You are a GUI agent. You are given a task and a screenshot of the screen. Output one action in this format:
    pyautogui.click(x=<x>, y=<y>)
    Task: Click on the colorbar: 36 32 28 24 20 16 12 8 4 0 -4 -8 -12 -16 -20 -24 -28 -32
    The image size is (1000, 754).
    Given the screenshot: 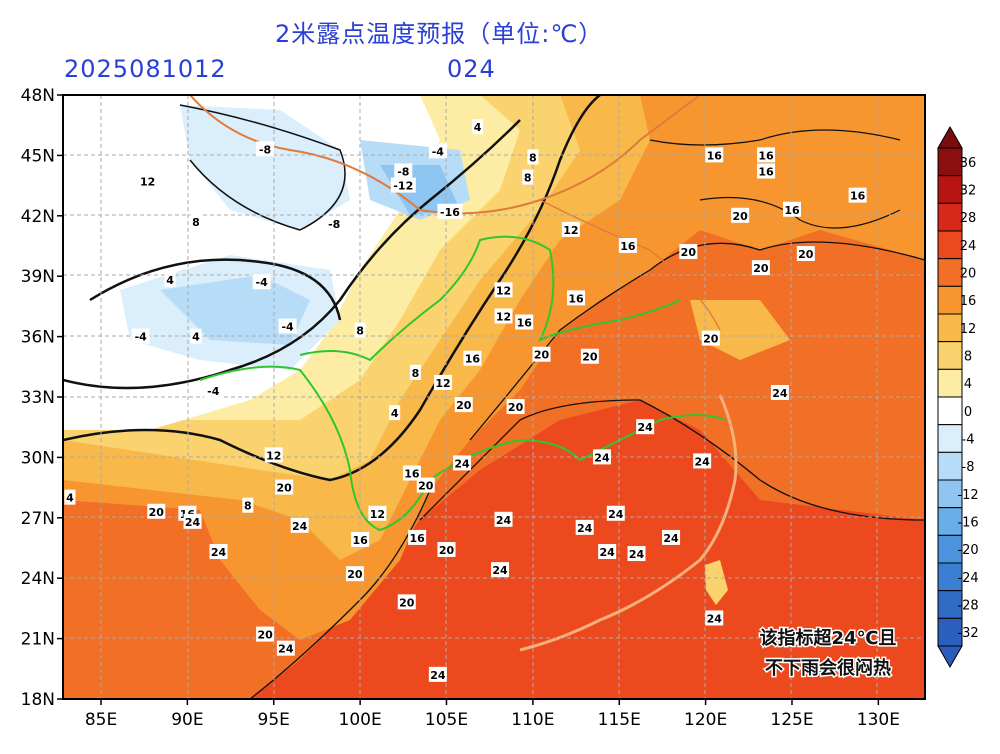 What is the action you would take?
    pyautogui.click(x=958, y=397)
    